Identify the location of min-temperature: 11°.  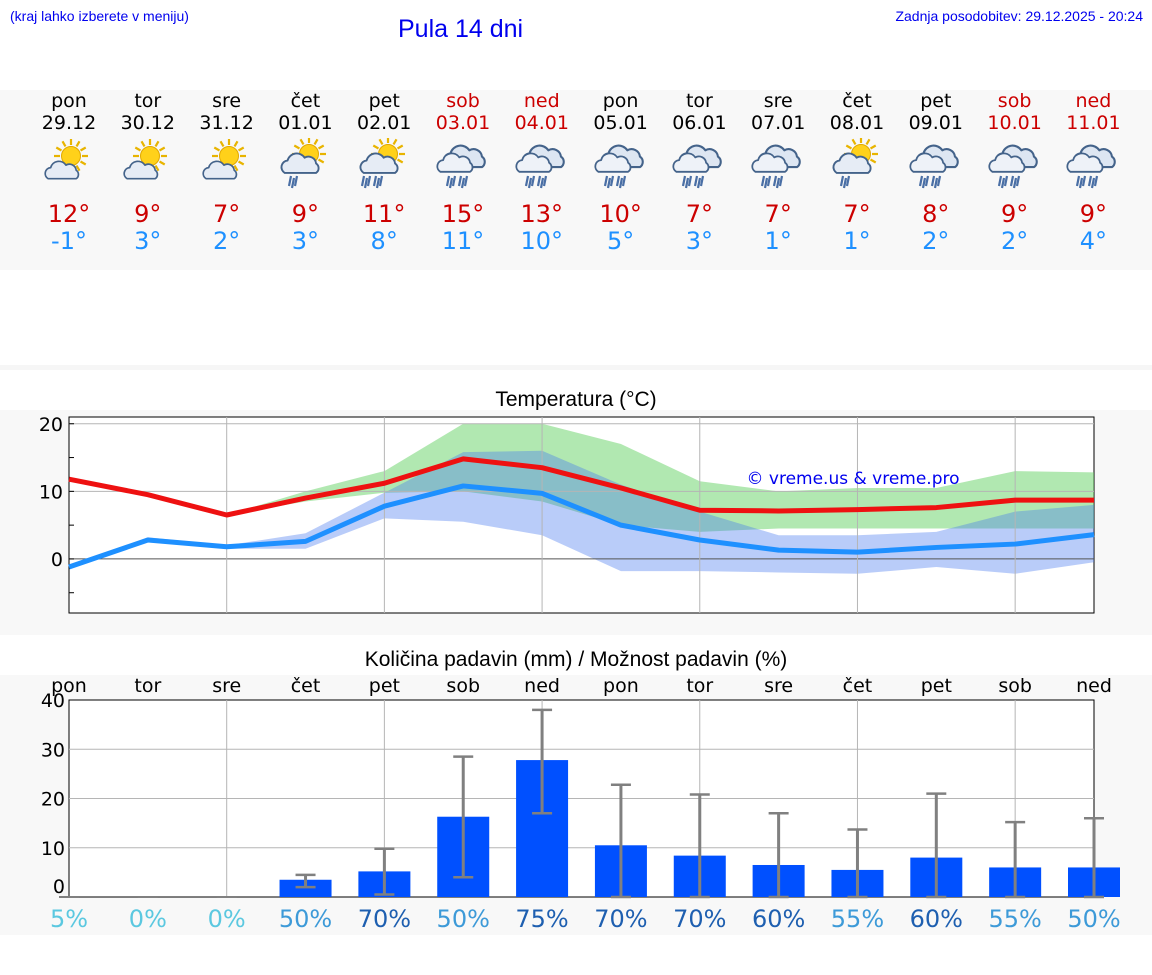
(463, 241).